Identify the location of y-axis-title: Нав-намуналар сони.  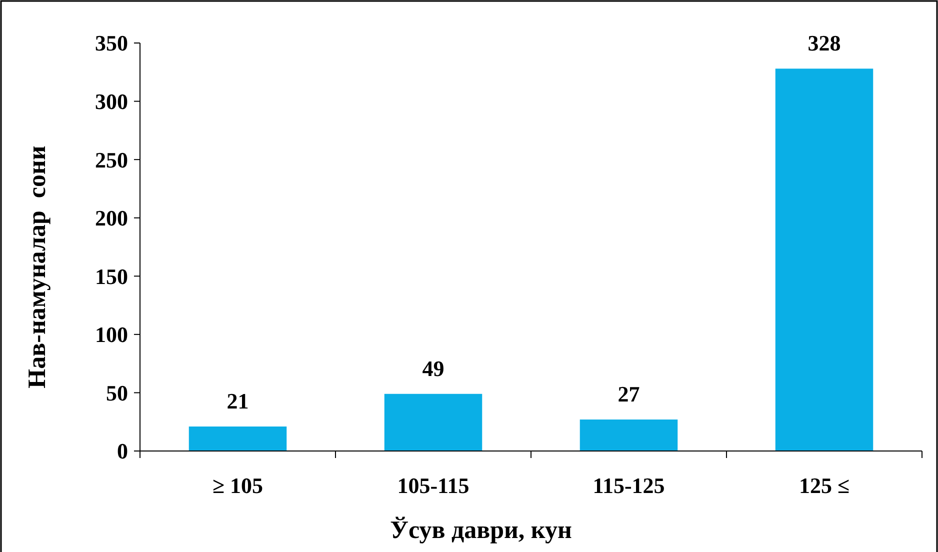
(37, 267).